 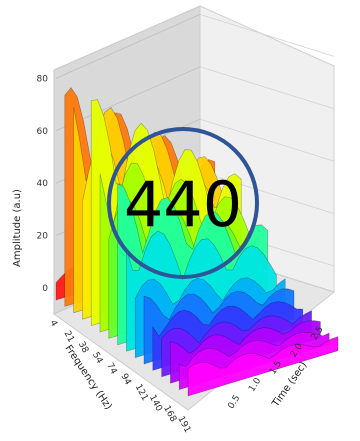 I want to click on z-tick-label: 40, so click(x=43, y=184).